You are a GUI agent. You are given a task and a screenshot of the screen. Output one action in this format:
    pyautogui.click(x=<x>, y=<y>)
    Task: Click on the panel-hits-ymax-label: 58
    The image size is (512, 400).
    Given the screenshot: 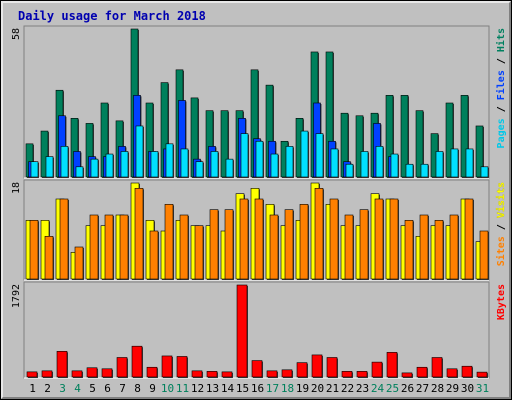 What is the action you would take?
    pyautogui.click(x=16, y=34)
    